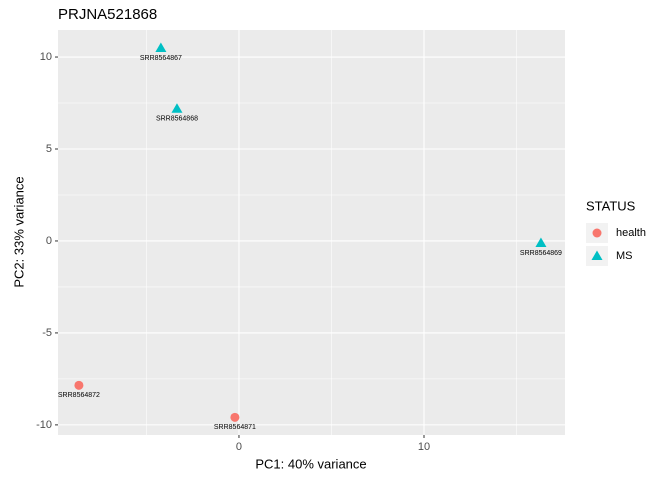 The image size is (672, 480). Describe the element at coordinates (161, 58) in the screenshot. I see `point-label: SRR8564867` at that location.